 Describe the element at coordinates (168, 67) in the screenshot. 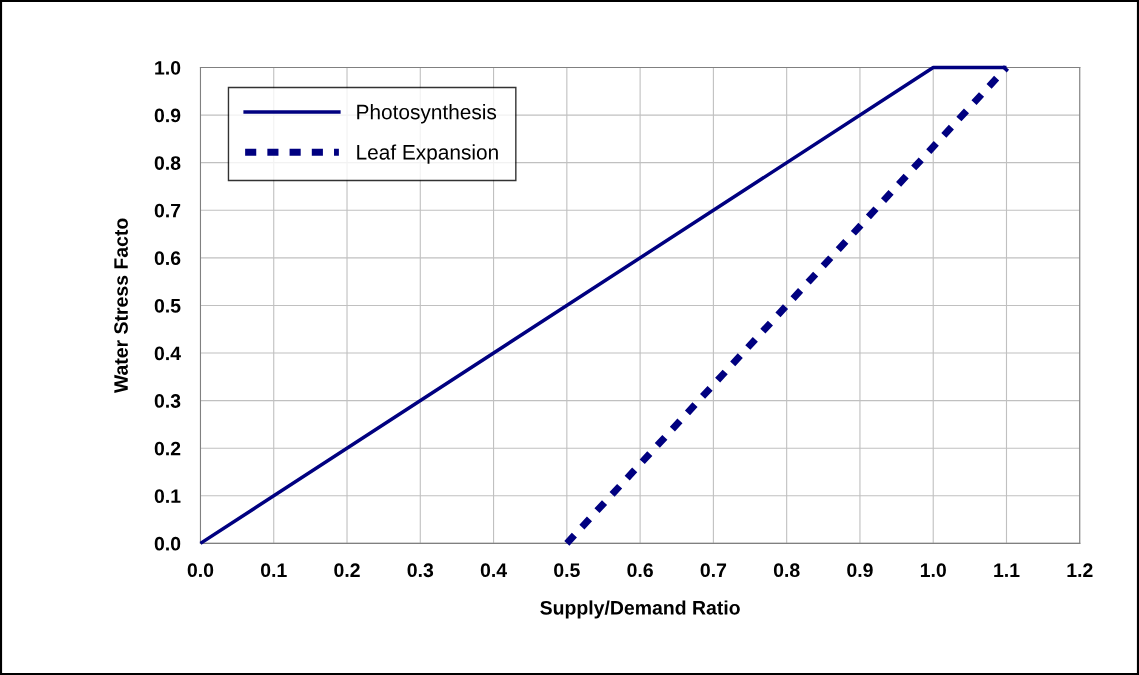

I see `y-tick-label: 1.0` at that location.